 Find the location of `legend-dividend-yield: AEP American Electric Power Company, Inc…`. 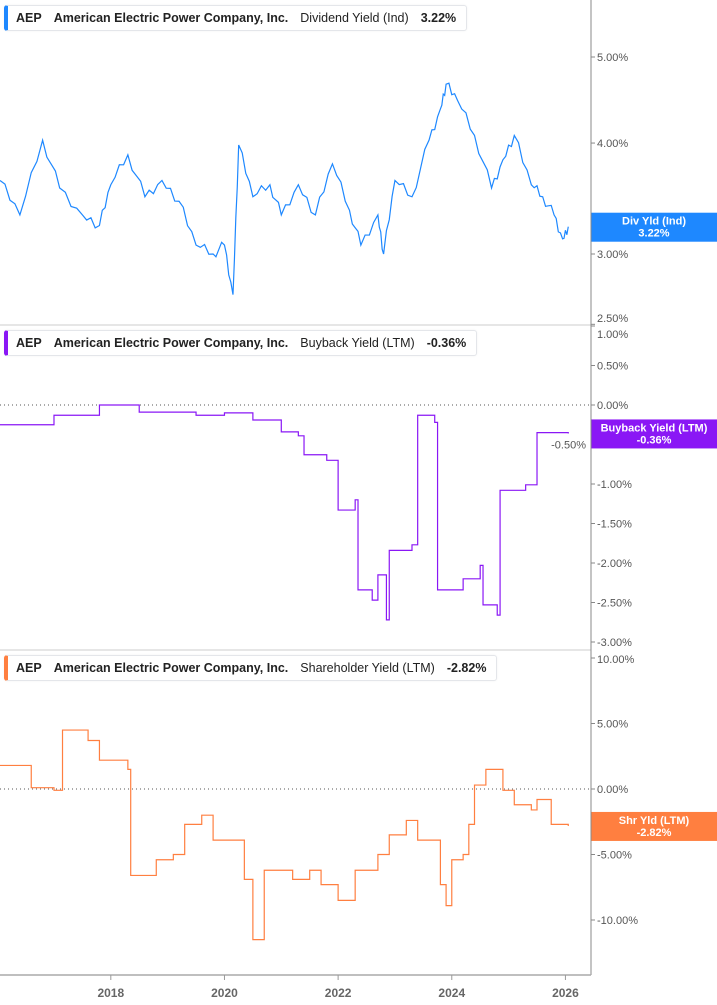

legend-dividend-yield: AEP American Electric Power Company, Inc… is located at coordinates (236, 18).